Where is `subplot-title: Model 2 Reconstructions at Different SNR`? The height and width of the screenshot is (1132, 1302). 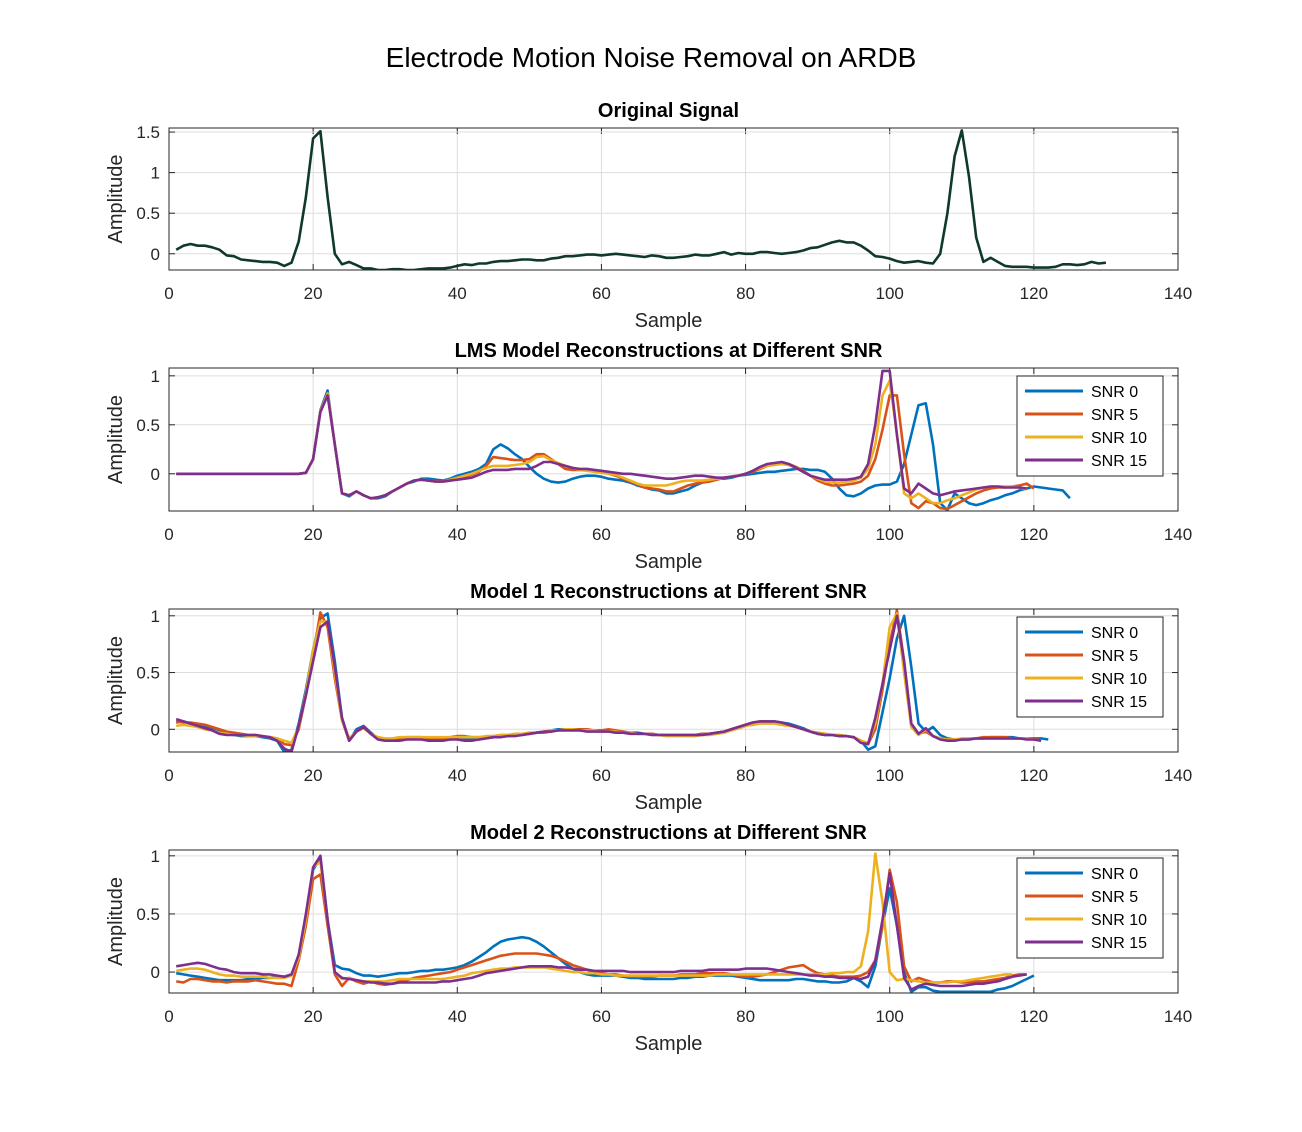
subplot-title: Model 2 Reconstructions at Different SNR is located at coordinates (668, 833).